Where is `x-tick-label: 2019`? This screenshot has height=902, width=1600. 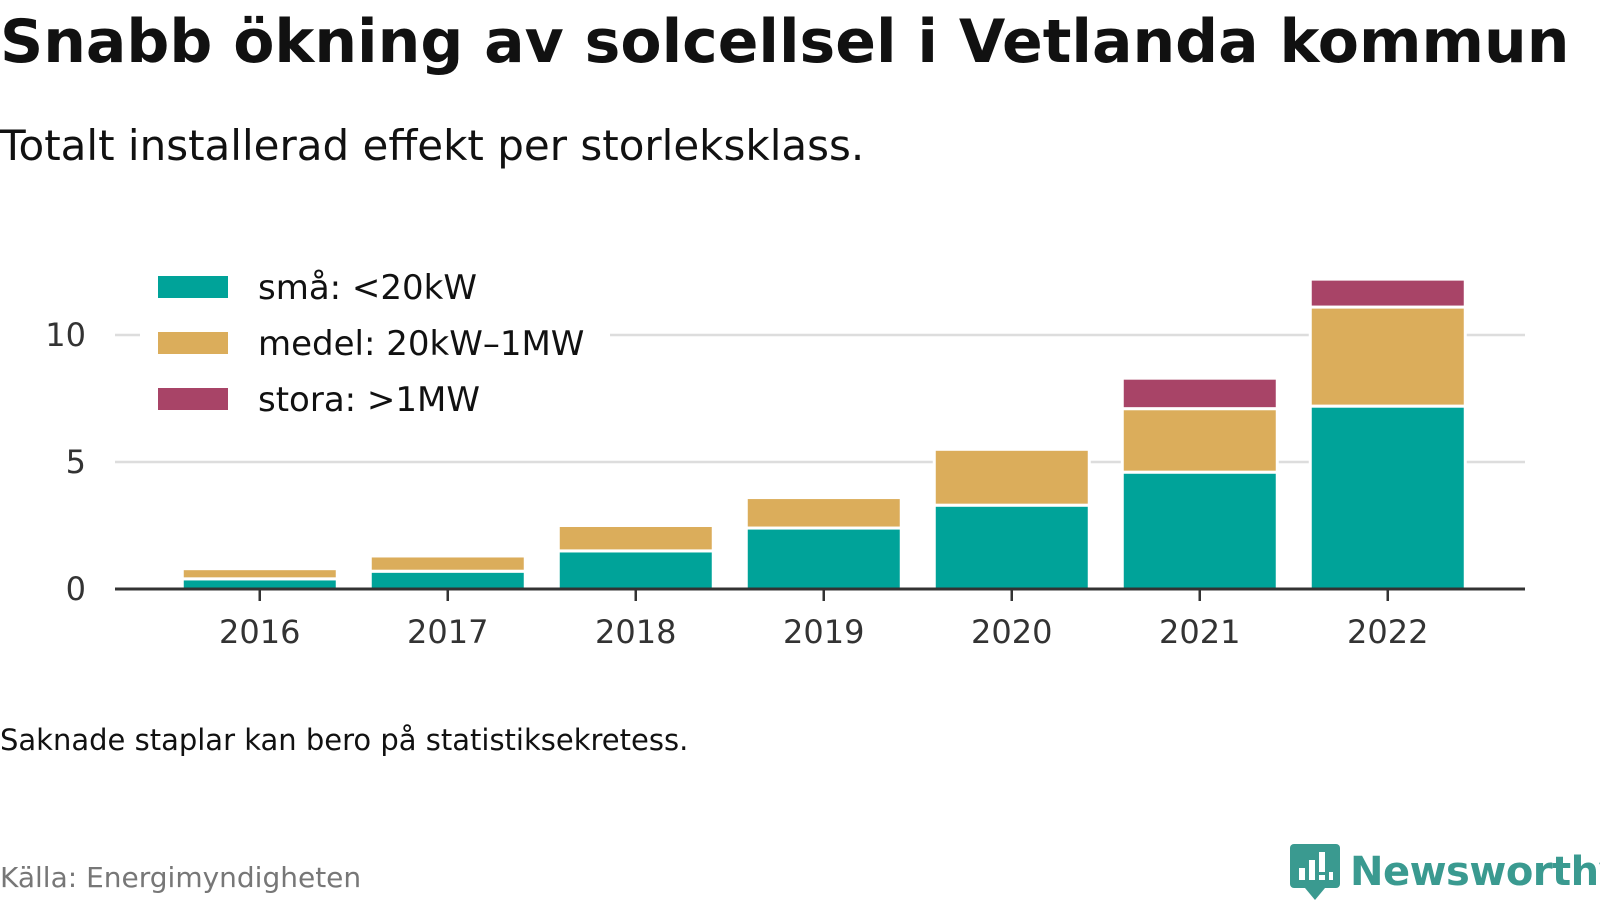
x-tick-label: 2019 is located at coordinates (823, 632).